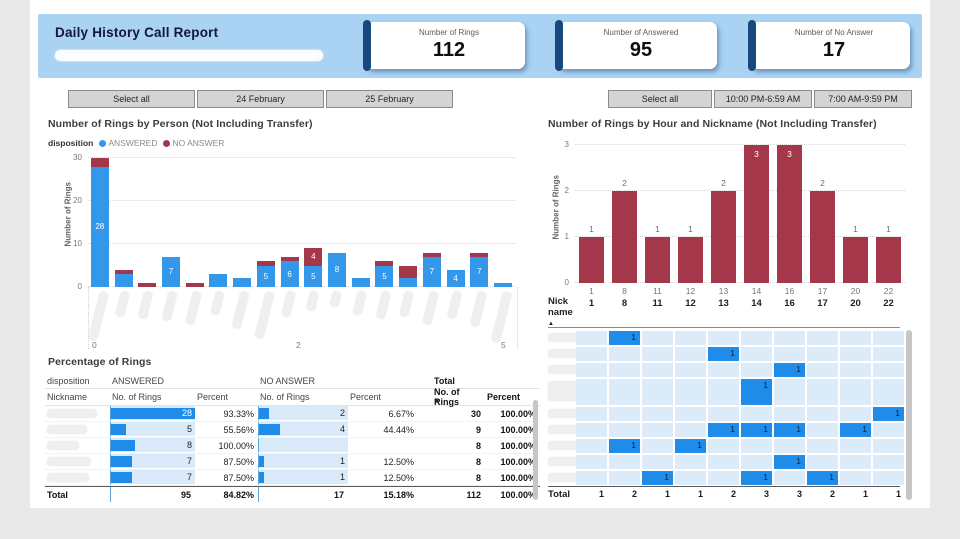 This screenshot has height=539, width=960. What do you see at coordinates (789, 303) in the screenshot?
I see `matrix-col-header: 16` at bounding box center [789, 303].